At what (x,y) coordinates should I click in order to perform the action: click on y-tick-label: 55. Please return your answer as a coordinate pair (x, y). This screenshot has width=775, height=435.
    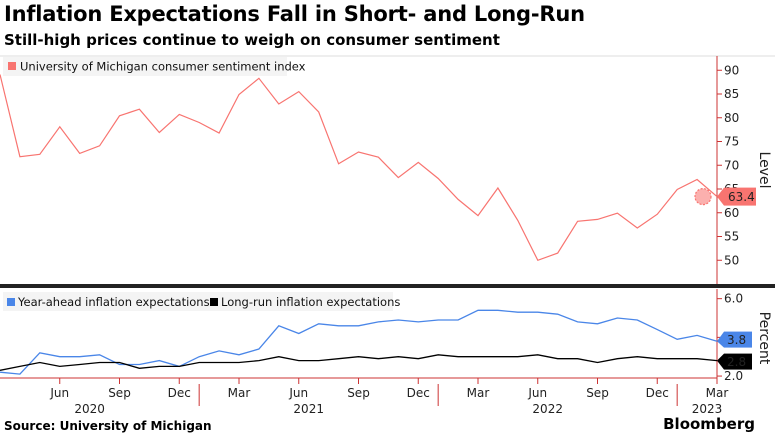
    Looking at the image, I should click on (731, 237).